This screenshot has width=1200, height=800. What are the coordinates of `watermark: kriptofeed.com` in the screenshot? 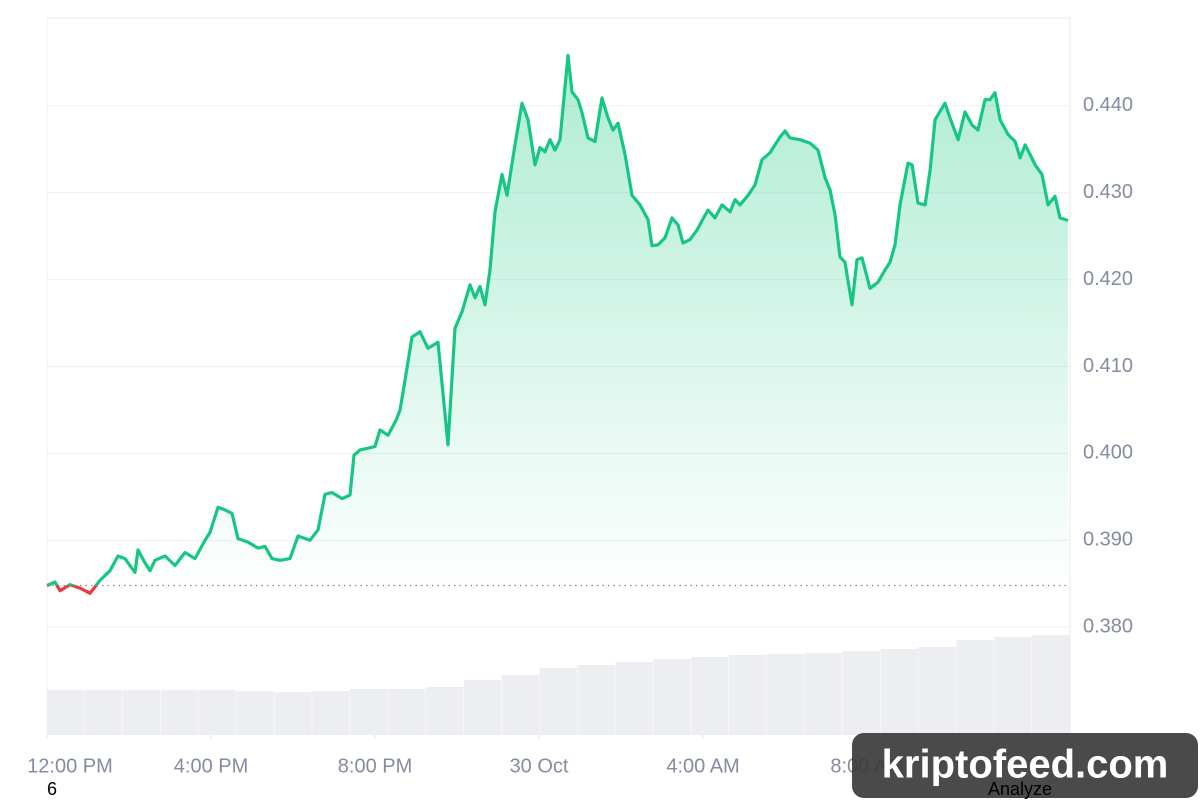 It's located at (1025, 765).